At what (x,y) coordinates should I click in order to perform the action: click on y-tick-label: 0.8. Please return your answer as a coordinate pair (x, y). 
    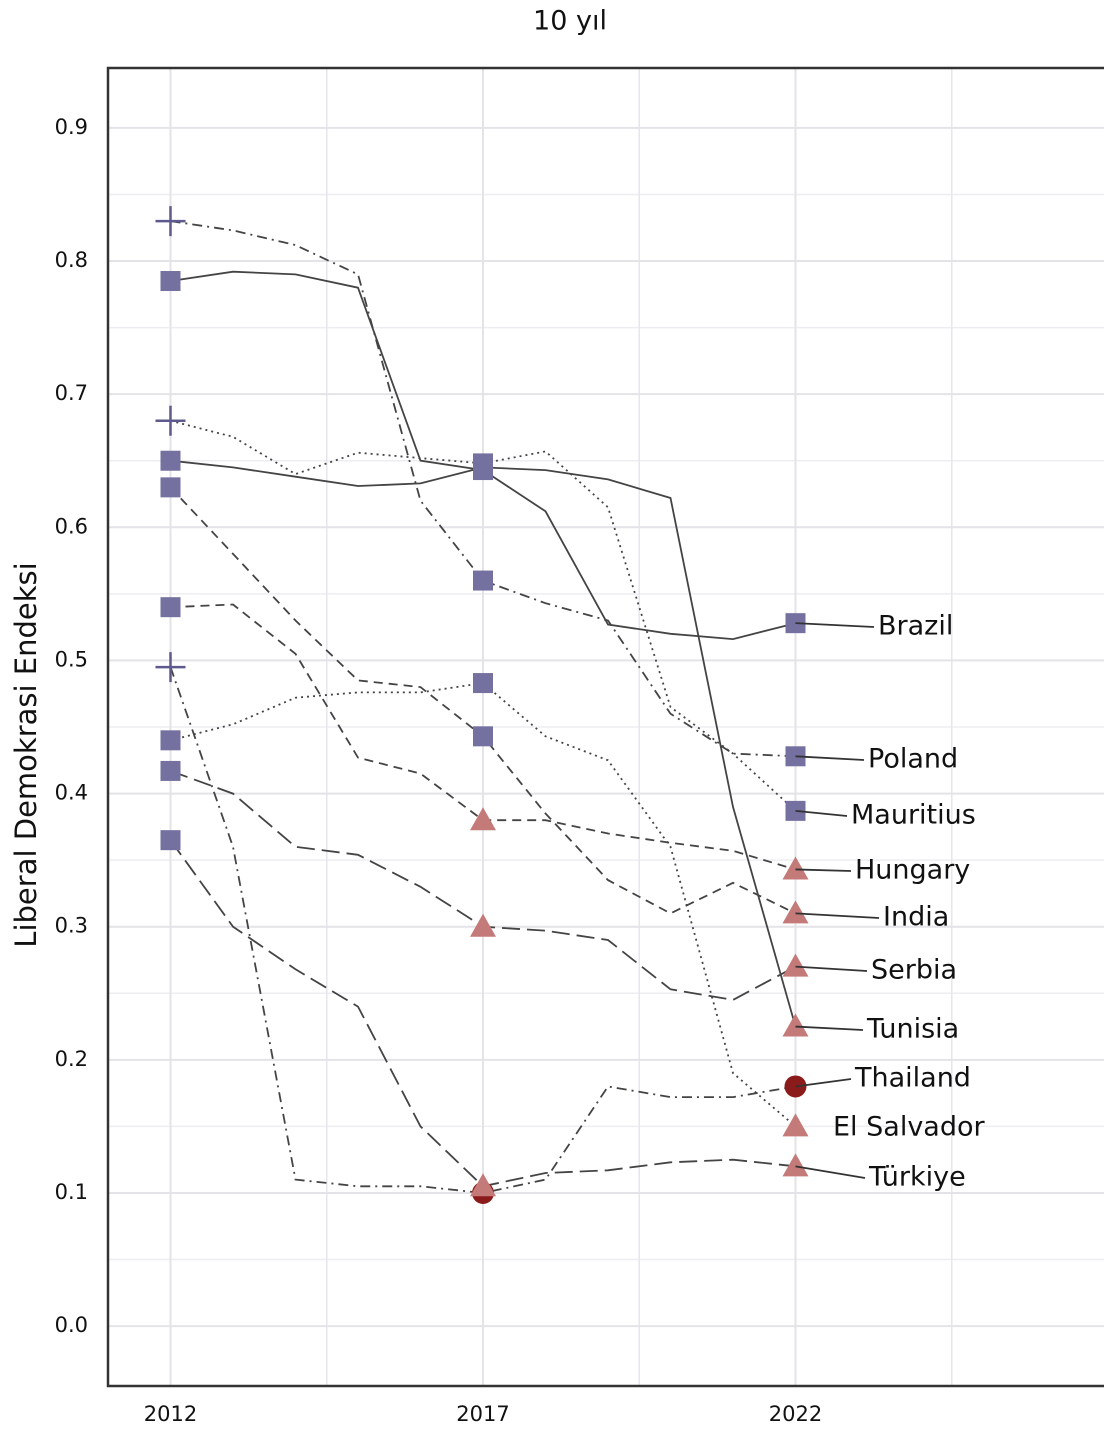
    Looking at the image, I should click on (71, 260).